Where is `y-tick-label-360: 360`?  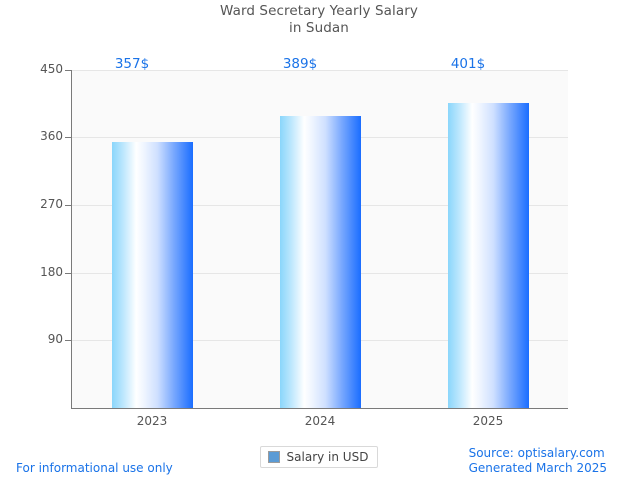
y-tick-label-360: 360 is located at coordinates (51, 136).